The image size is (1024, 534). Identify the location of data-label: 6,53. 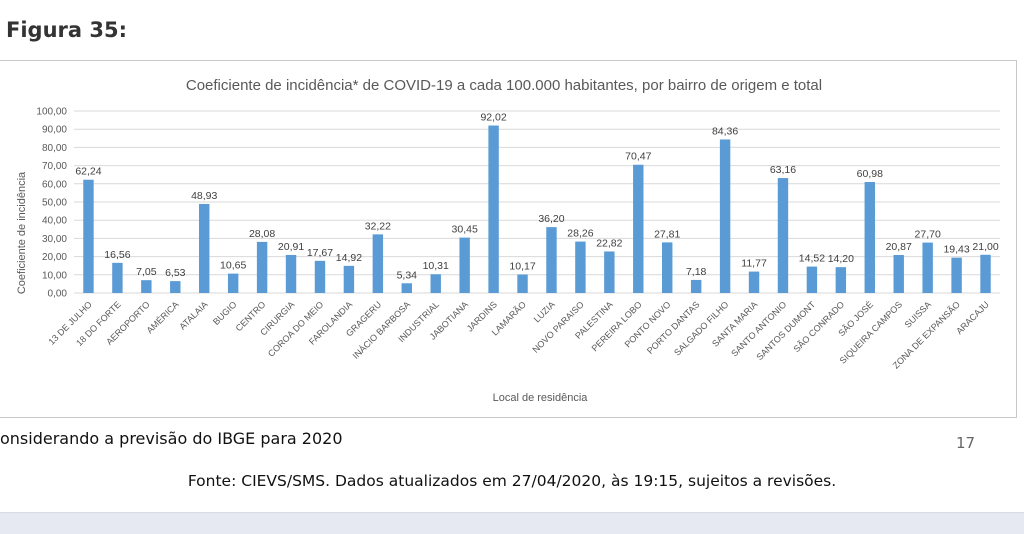
(175, 273).